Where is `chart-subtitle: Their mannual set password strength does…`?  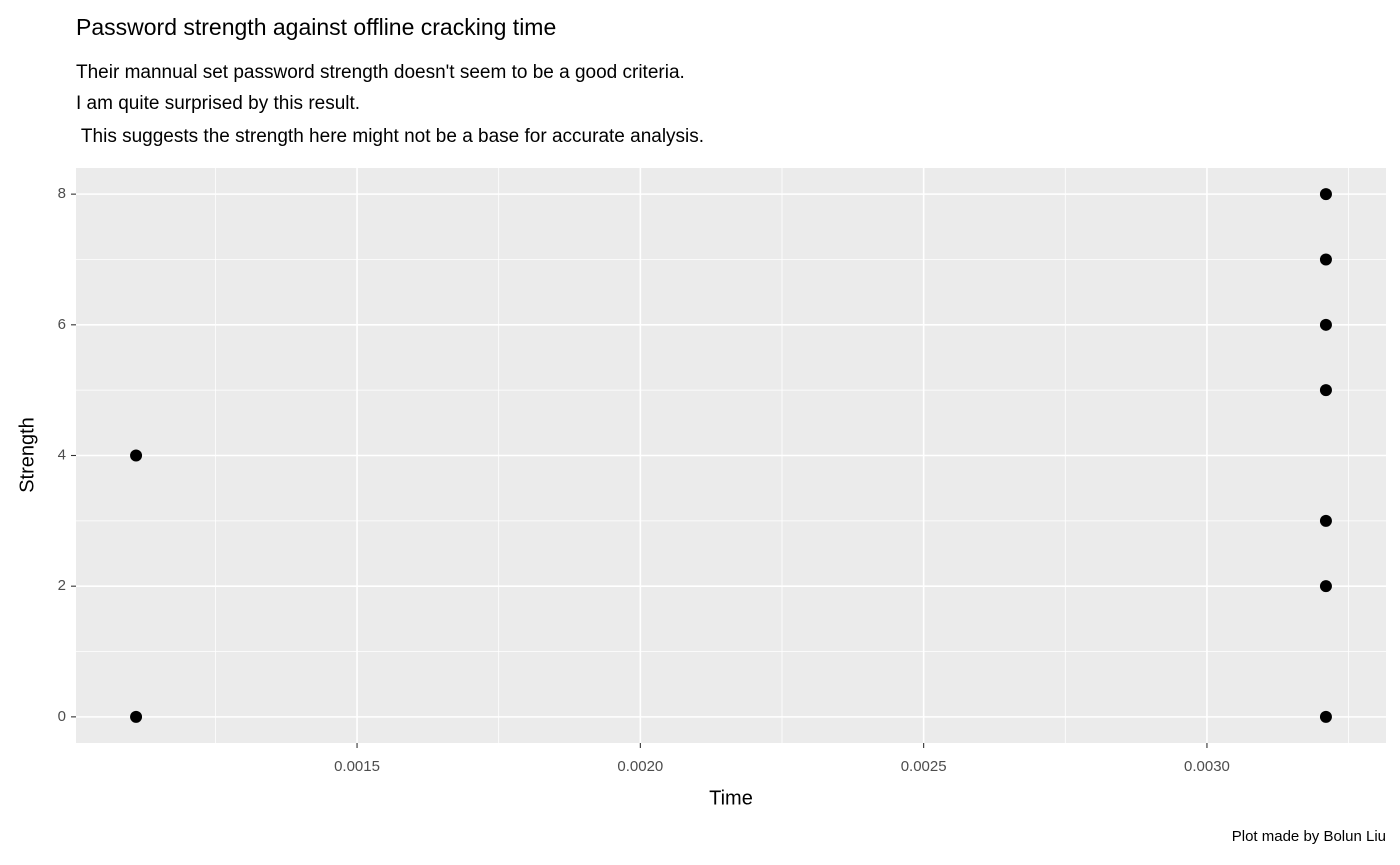 chart-subtitle: Their mannual set password strength does… is located at coordinates (380, 72).